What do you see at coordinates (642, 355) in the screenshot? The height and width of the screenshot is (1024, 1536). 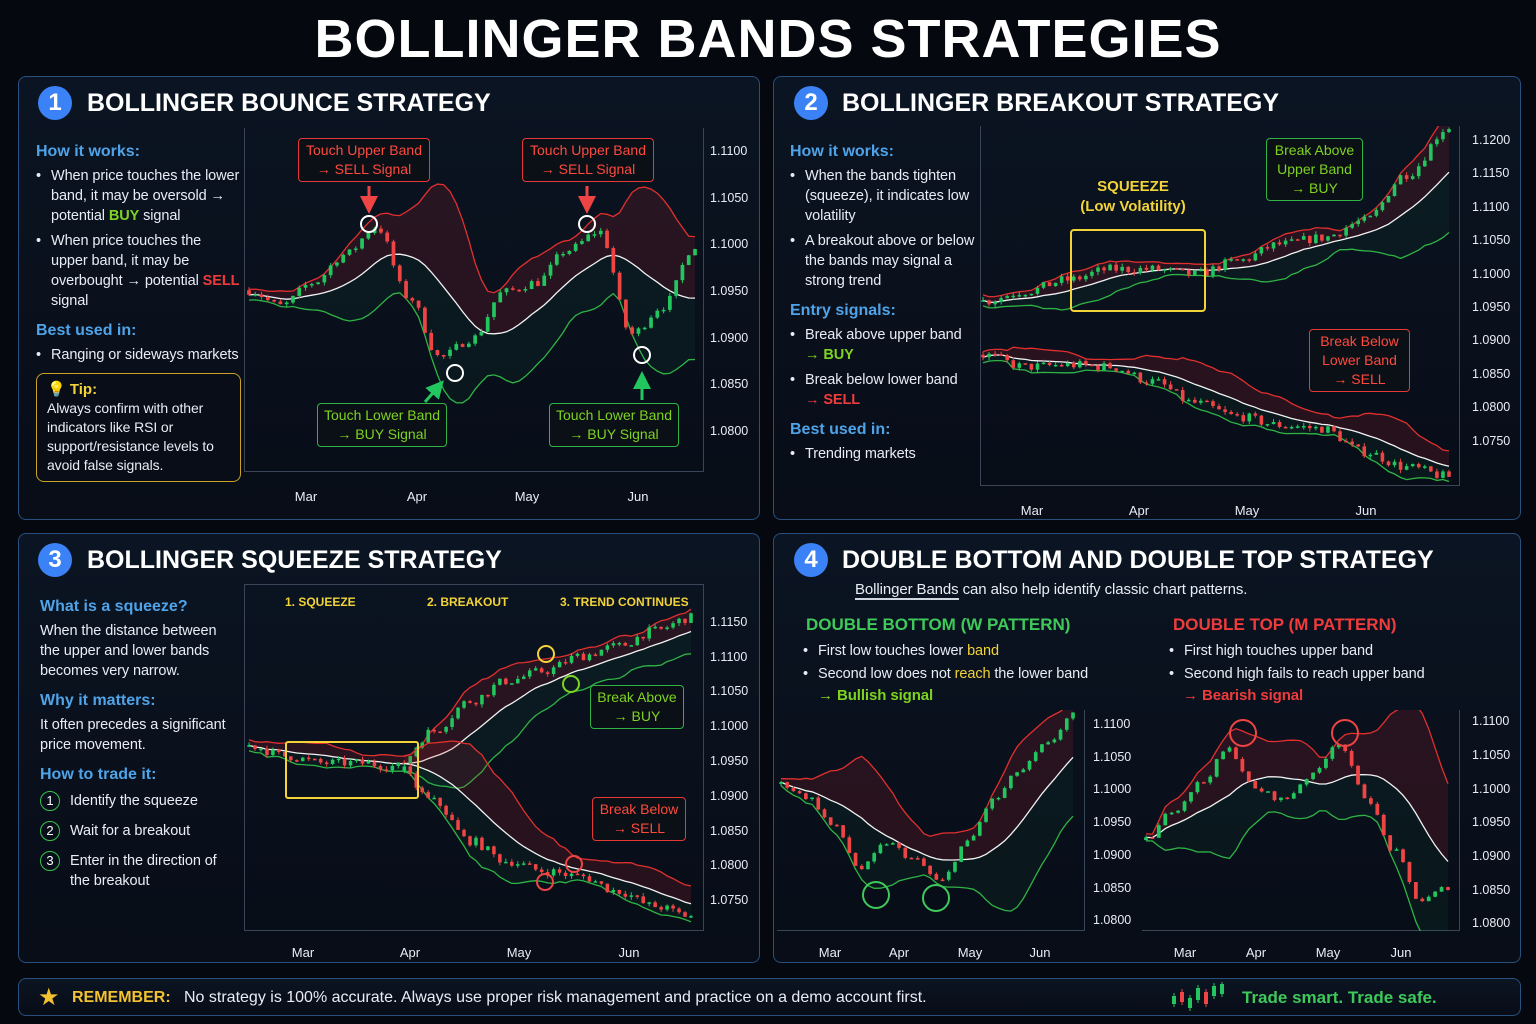 I see `touch-marker` at bounding box center [642, 355].